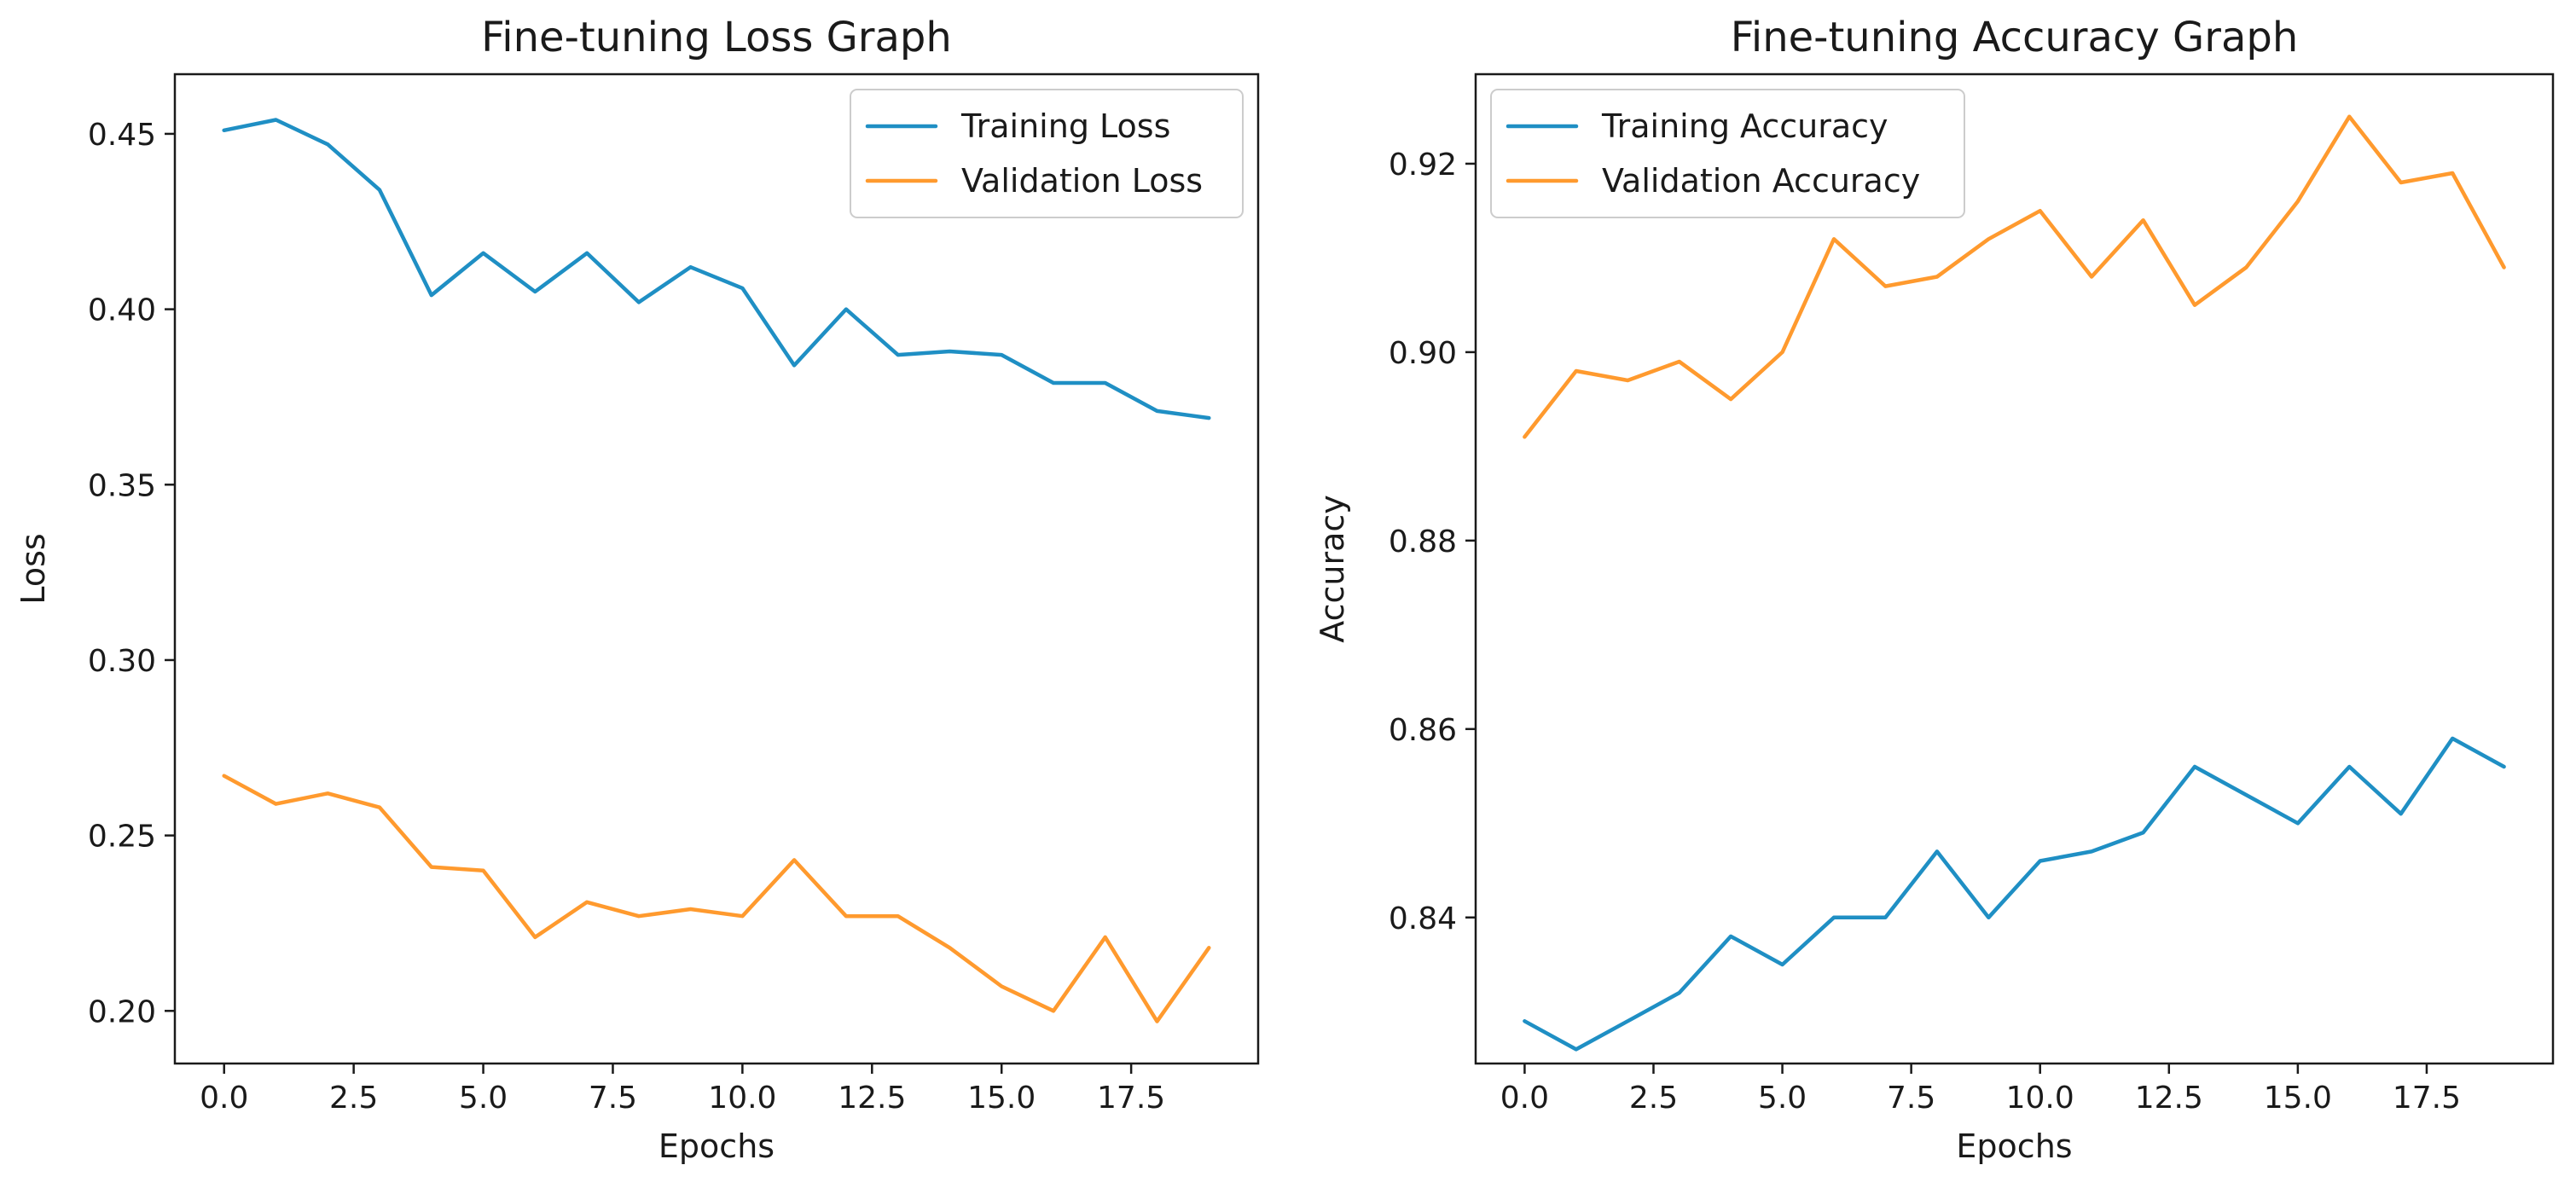  I want to click on loss-chart-ytick-label: 0.35, so click(122, 485).